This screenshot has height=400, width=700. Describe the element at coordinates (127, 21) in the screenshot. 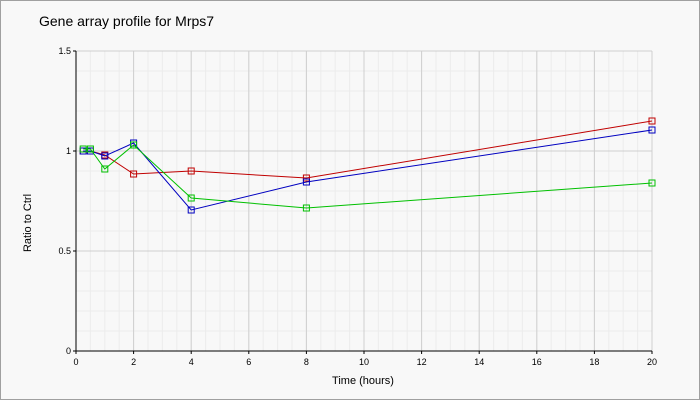

I see `chart-title: Gene array profile for Mrps7` at that location.